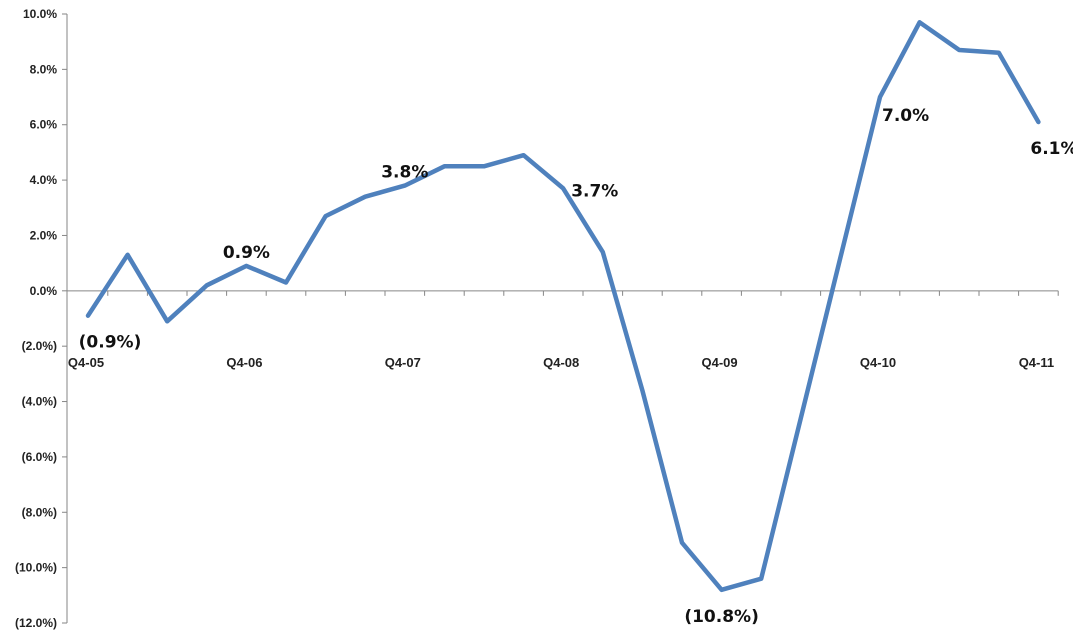 The height and width of the screenshot is (632, 1073). What do you see at coordinates (39, 346) in the screenshot?
I see `y-tick-label: (2.0%)` at bounding box center [39, 346].